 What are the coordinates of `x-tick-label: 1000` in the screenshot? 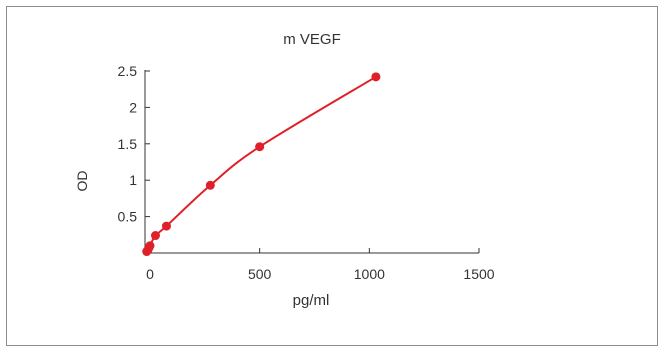 It's located at (369, 274).